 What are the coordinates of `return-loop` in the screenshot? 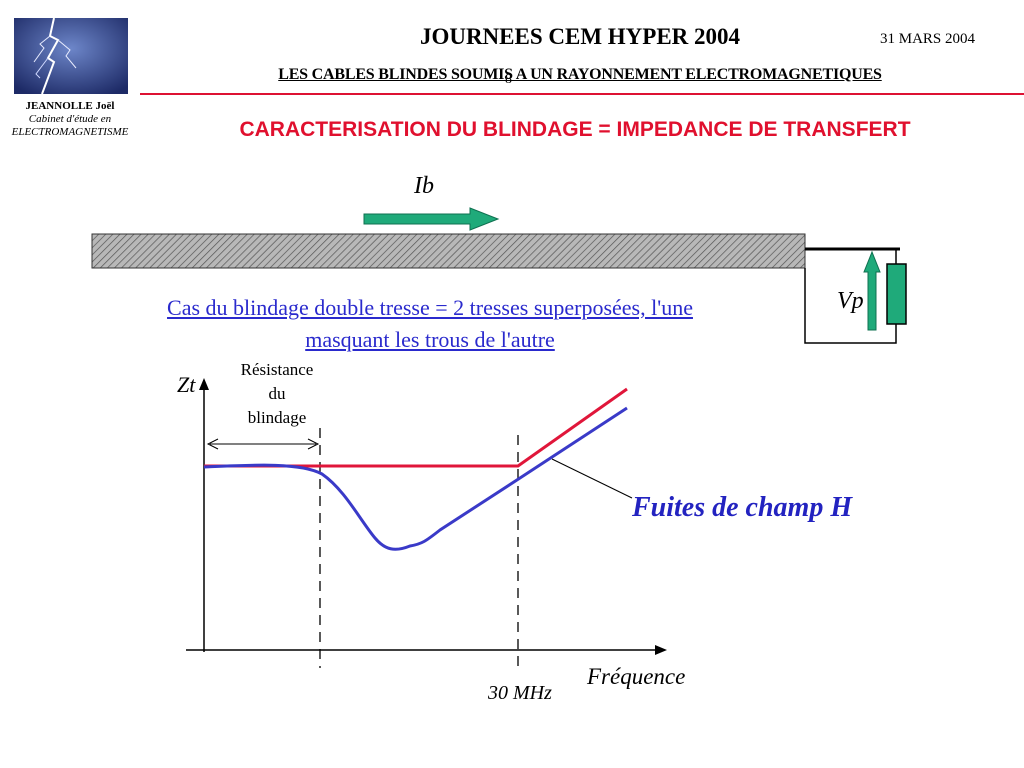 It's located at (850, 306).